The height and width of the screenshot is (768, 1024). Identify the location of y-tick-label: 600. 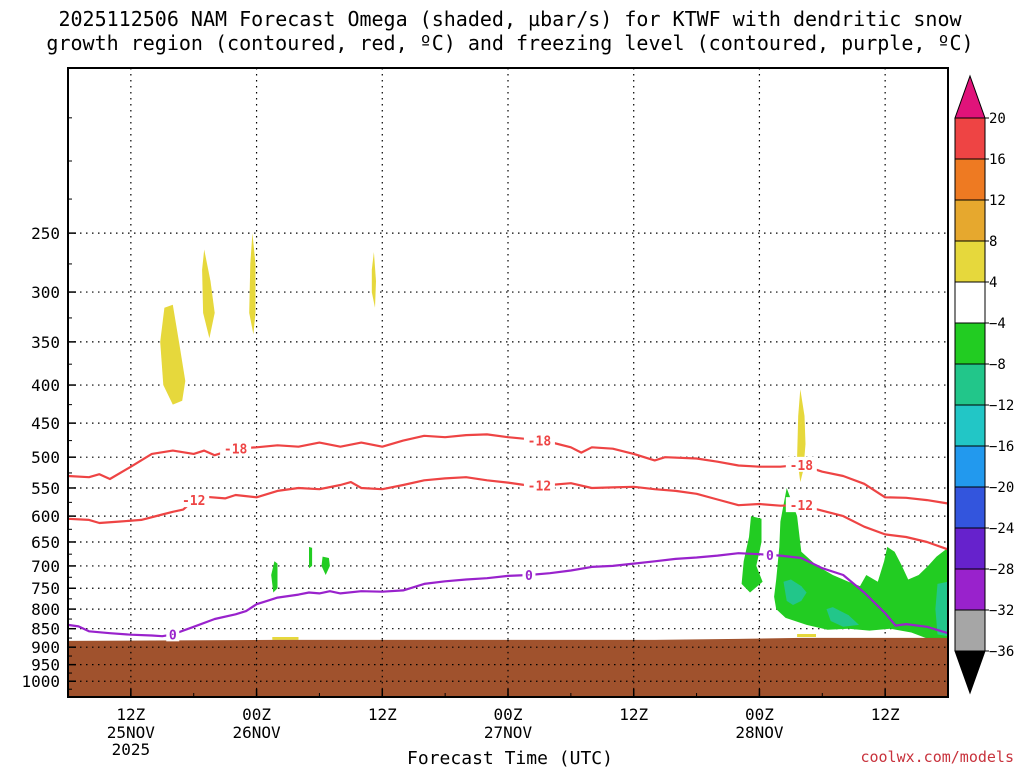
(45, 516).